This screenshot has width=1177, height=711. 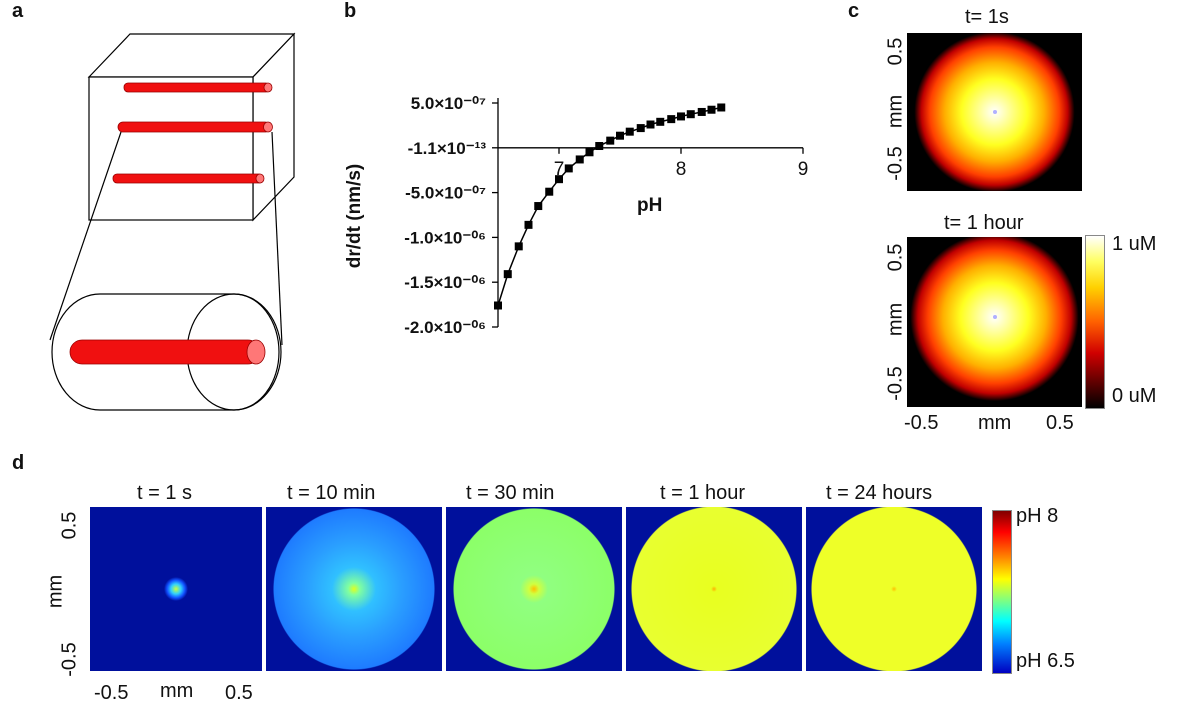 I want to click on chart-b-ytick-label: -1.0×10⁻⁰⁶, so click(x=445, y=237).